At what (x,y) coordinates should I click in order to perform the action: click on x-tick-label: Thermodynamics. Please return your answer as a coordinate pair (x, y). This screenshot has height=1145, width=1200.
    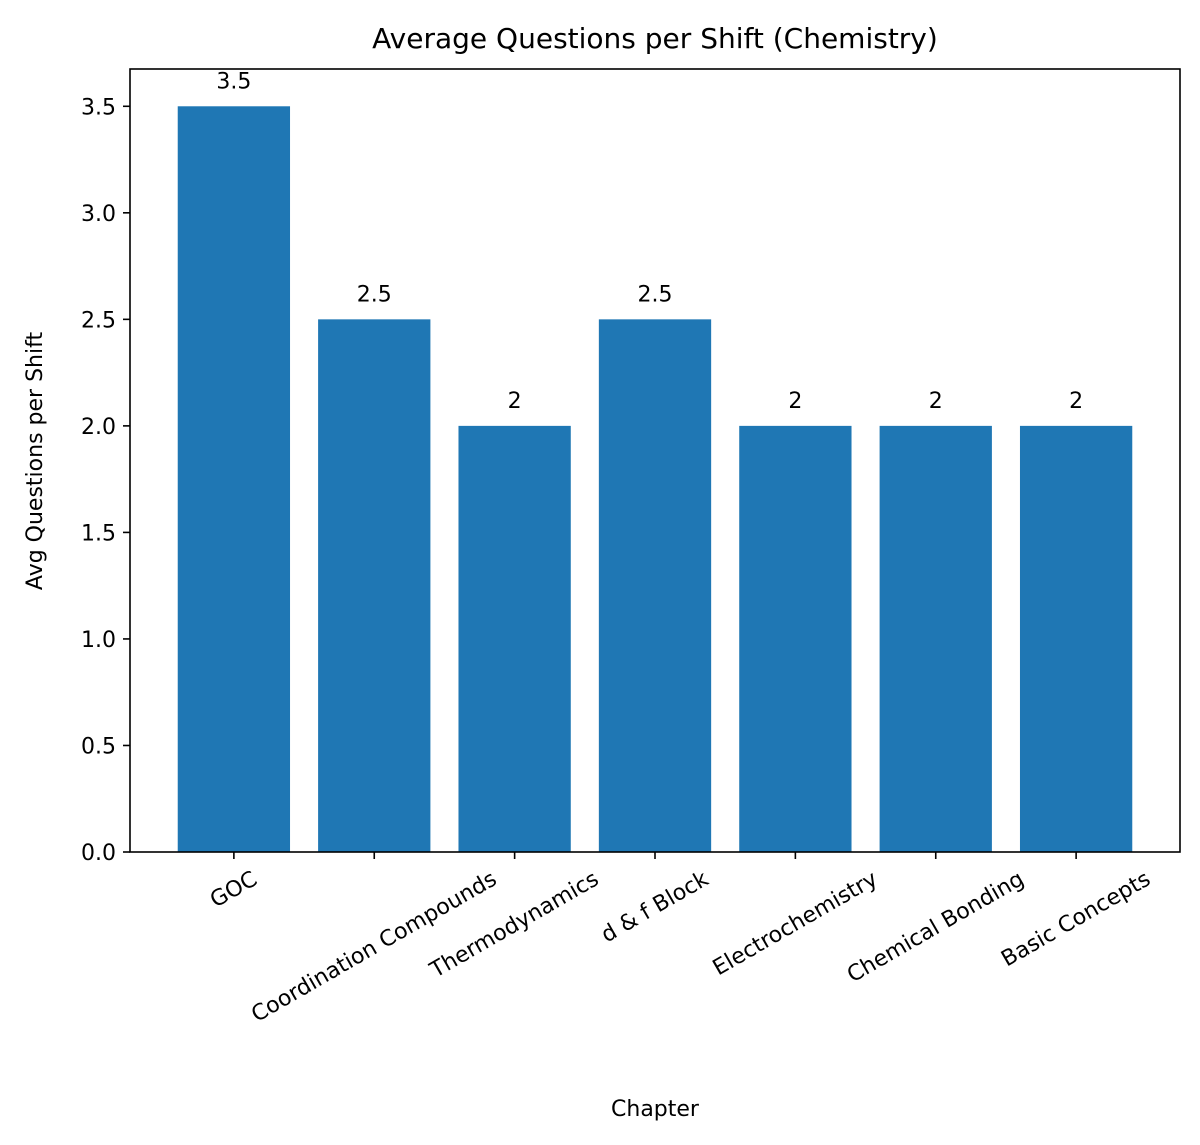
    Looking at the image, I should click on (514, 925).